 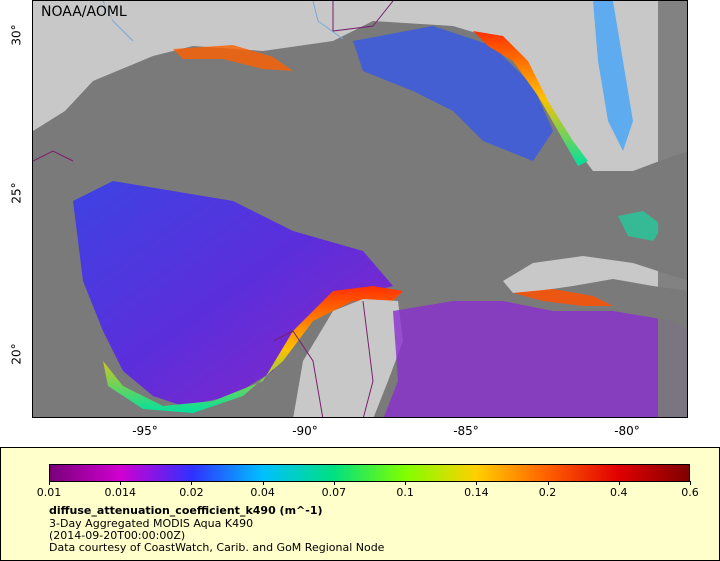 What do you see at coordinates (253, 349) in the screenshot?
I see `yucatan-coast-band` at bounding box center [253, 349].